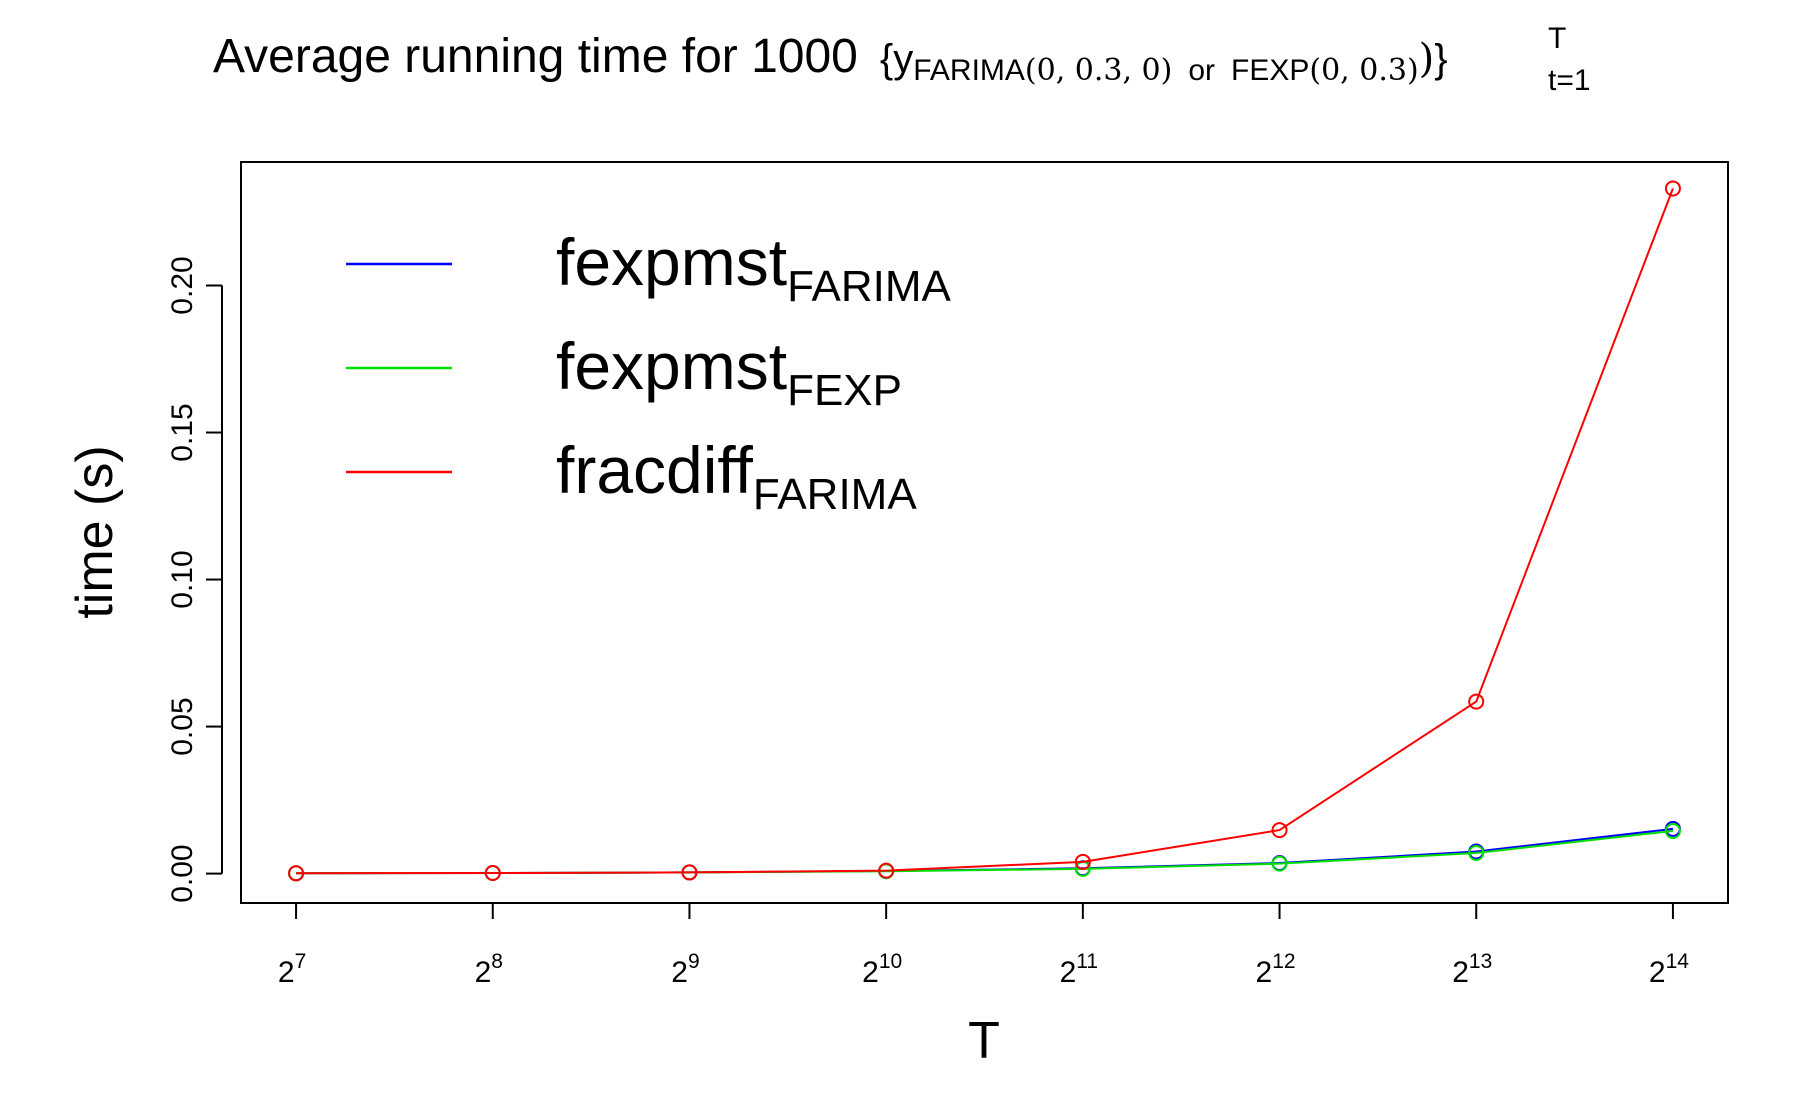 Image resolution: width=1800 pixels, height=1100 pixels. I want to click on legend-entry: fracdiffFARIMA, so click(736, 476).